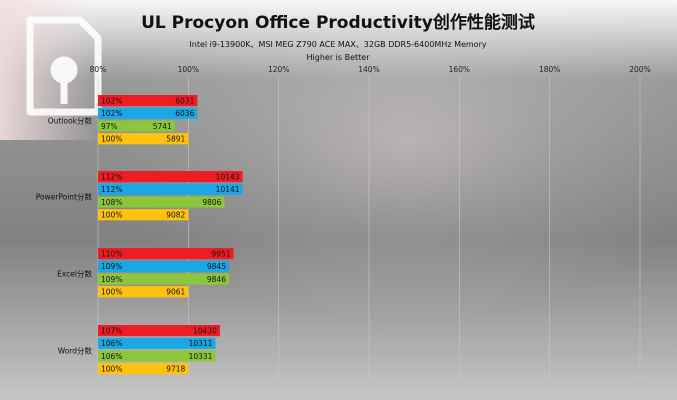 The width and height of the screenshot is (677, 400). I want to click on x-tick-label: 100%, so click(188, 69).